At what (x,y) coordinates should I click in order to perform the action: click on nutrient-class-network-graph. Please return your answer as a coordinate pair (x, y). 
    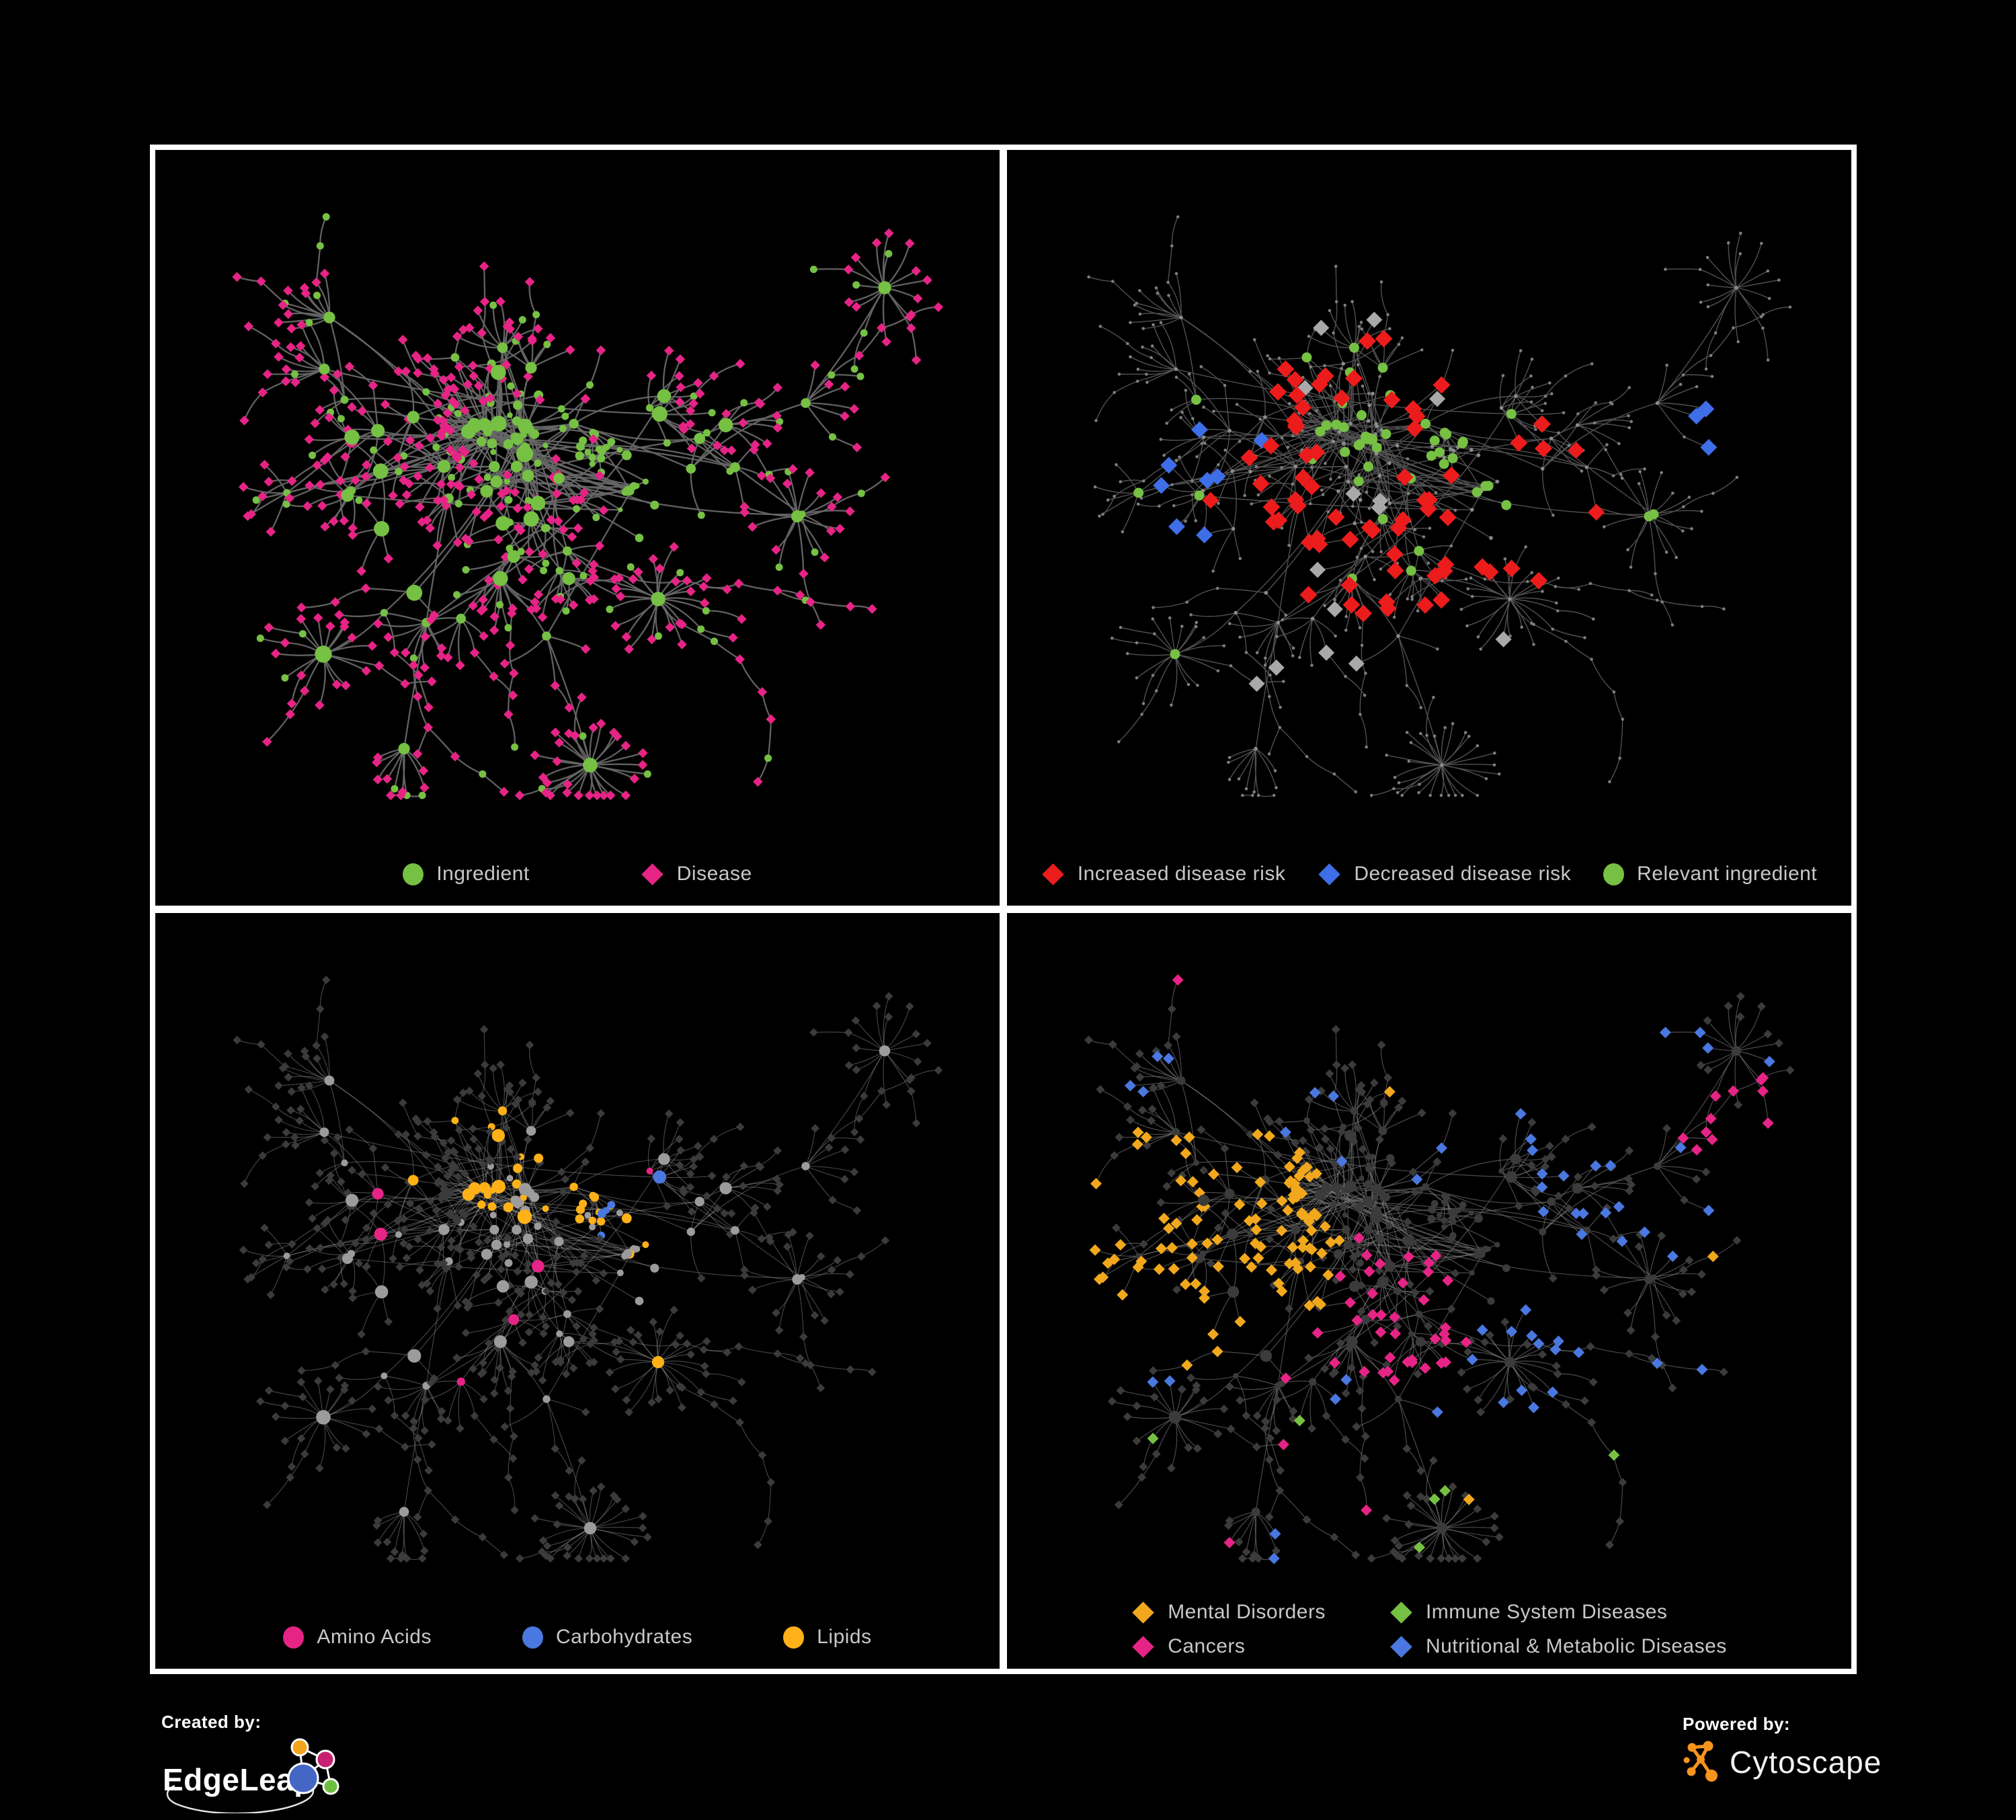
    Looking at the image, I should click on (588, 1269).